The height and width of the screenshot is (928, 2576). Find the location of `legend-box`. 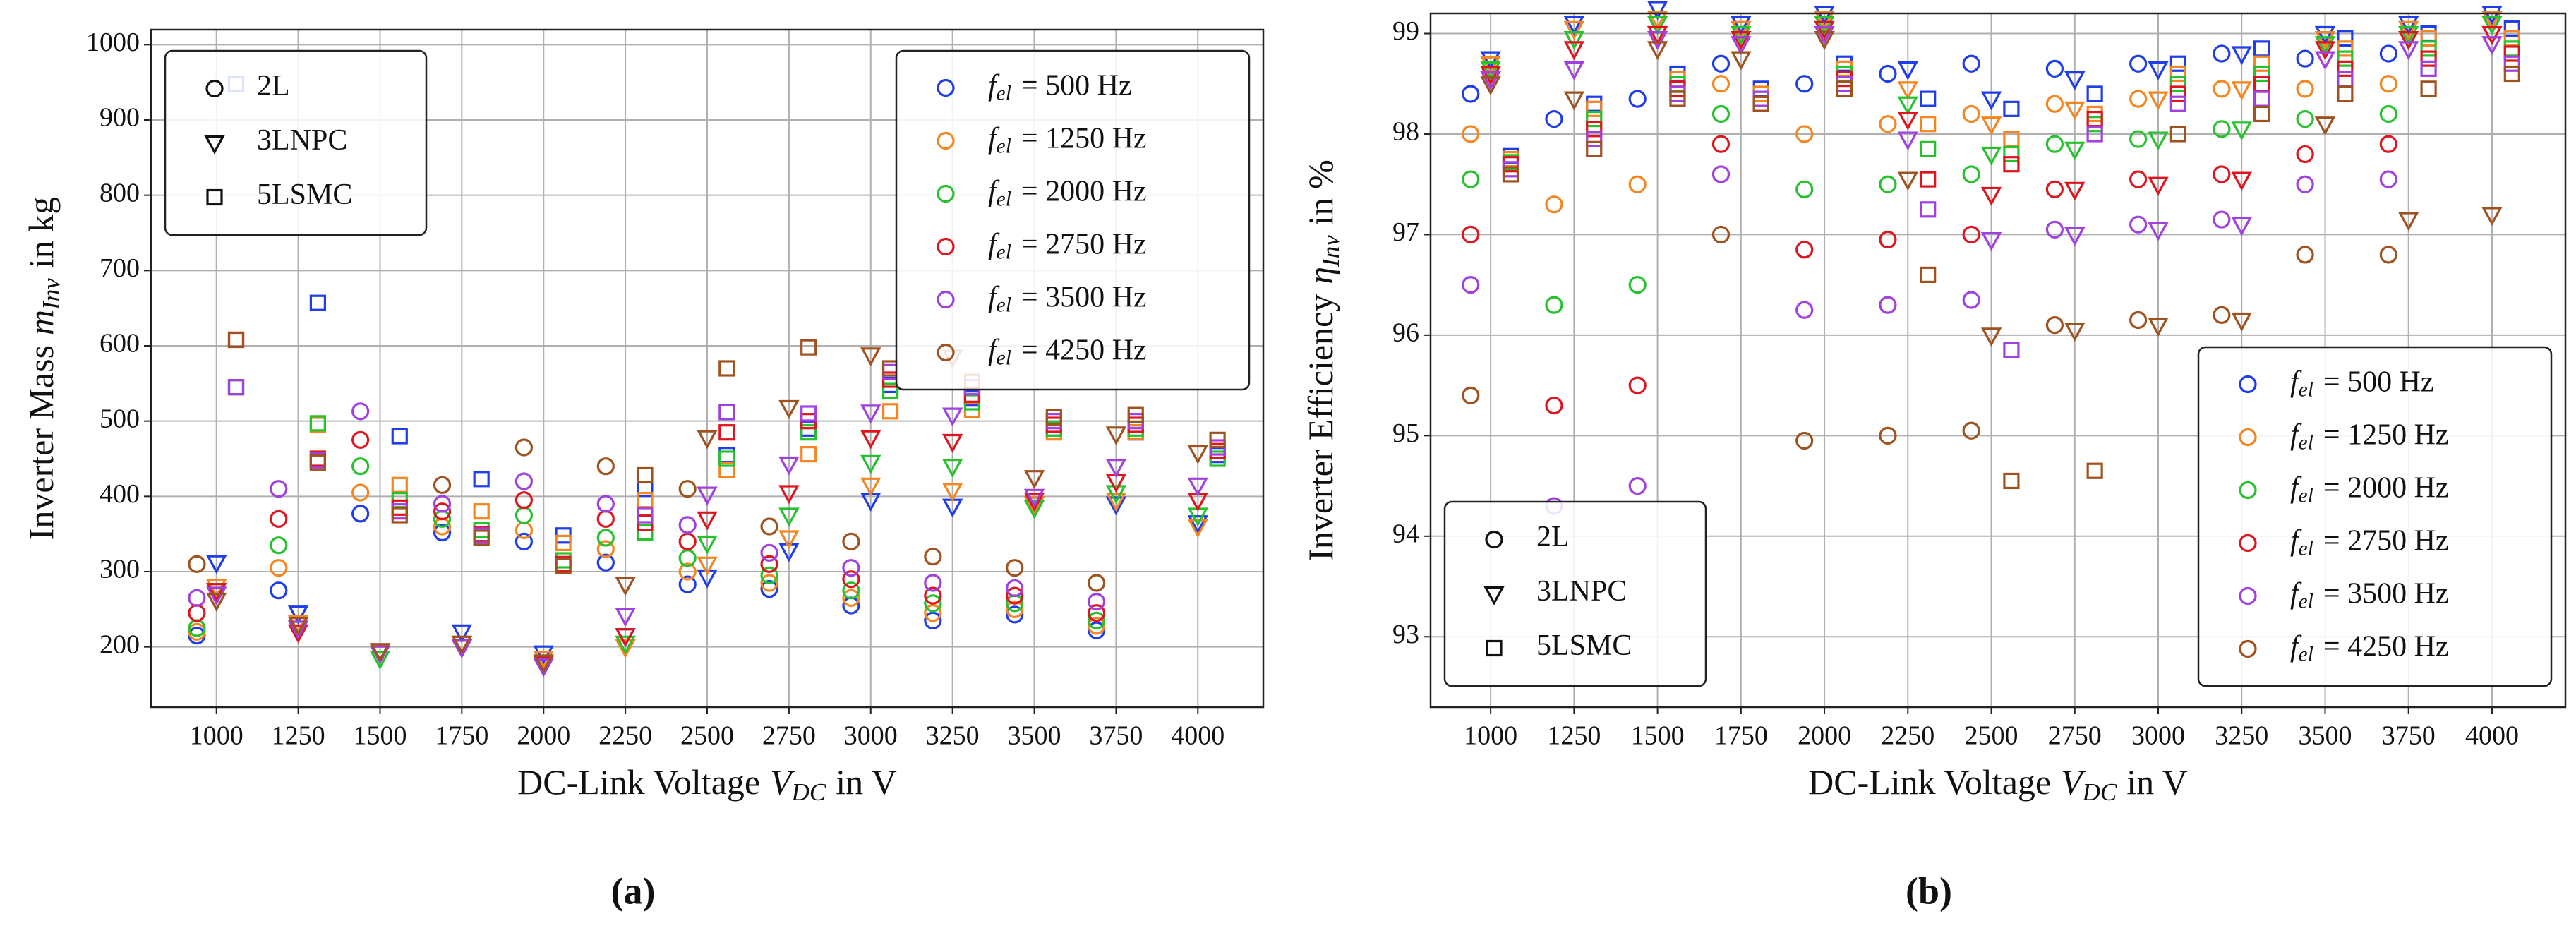

legend-box is located at coordinates (1073, 220).